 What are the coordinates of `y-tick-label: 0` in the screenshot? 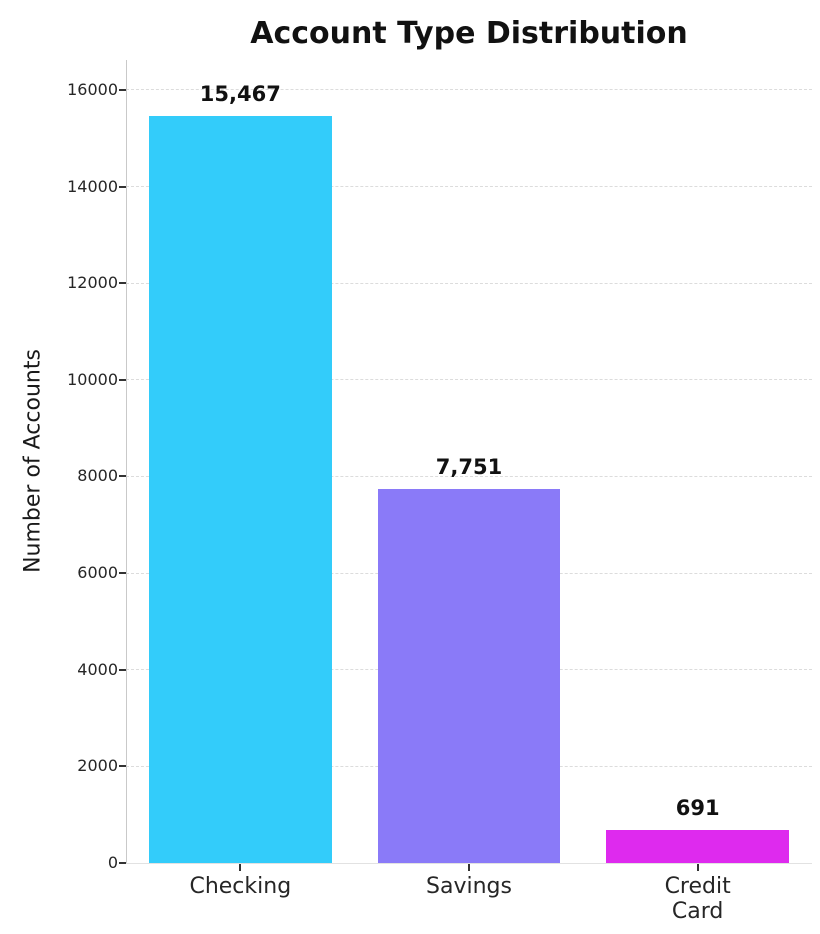 It's located at (112, 862).